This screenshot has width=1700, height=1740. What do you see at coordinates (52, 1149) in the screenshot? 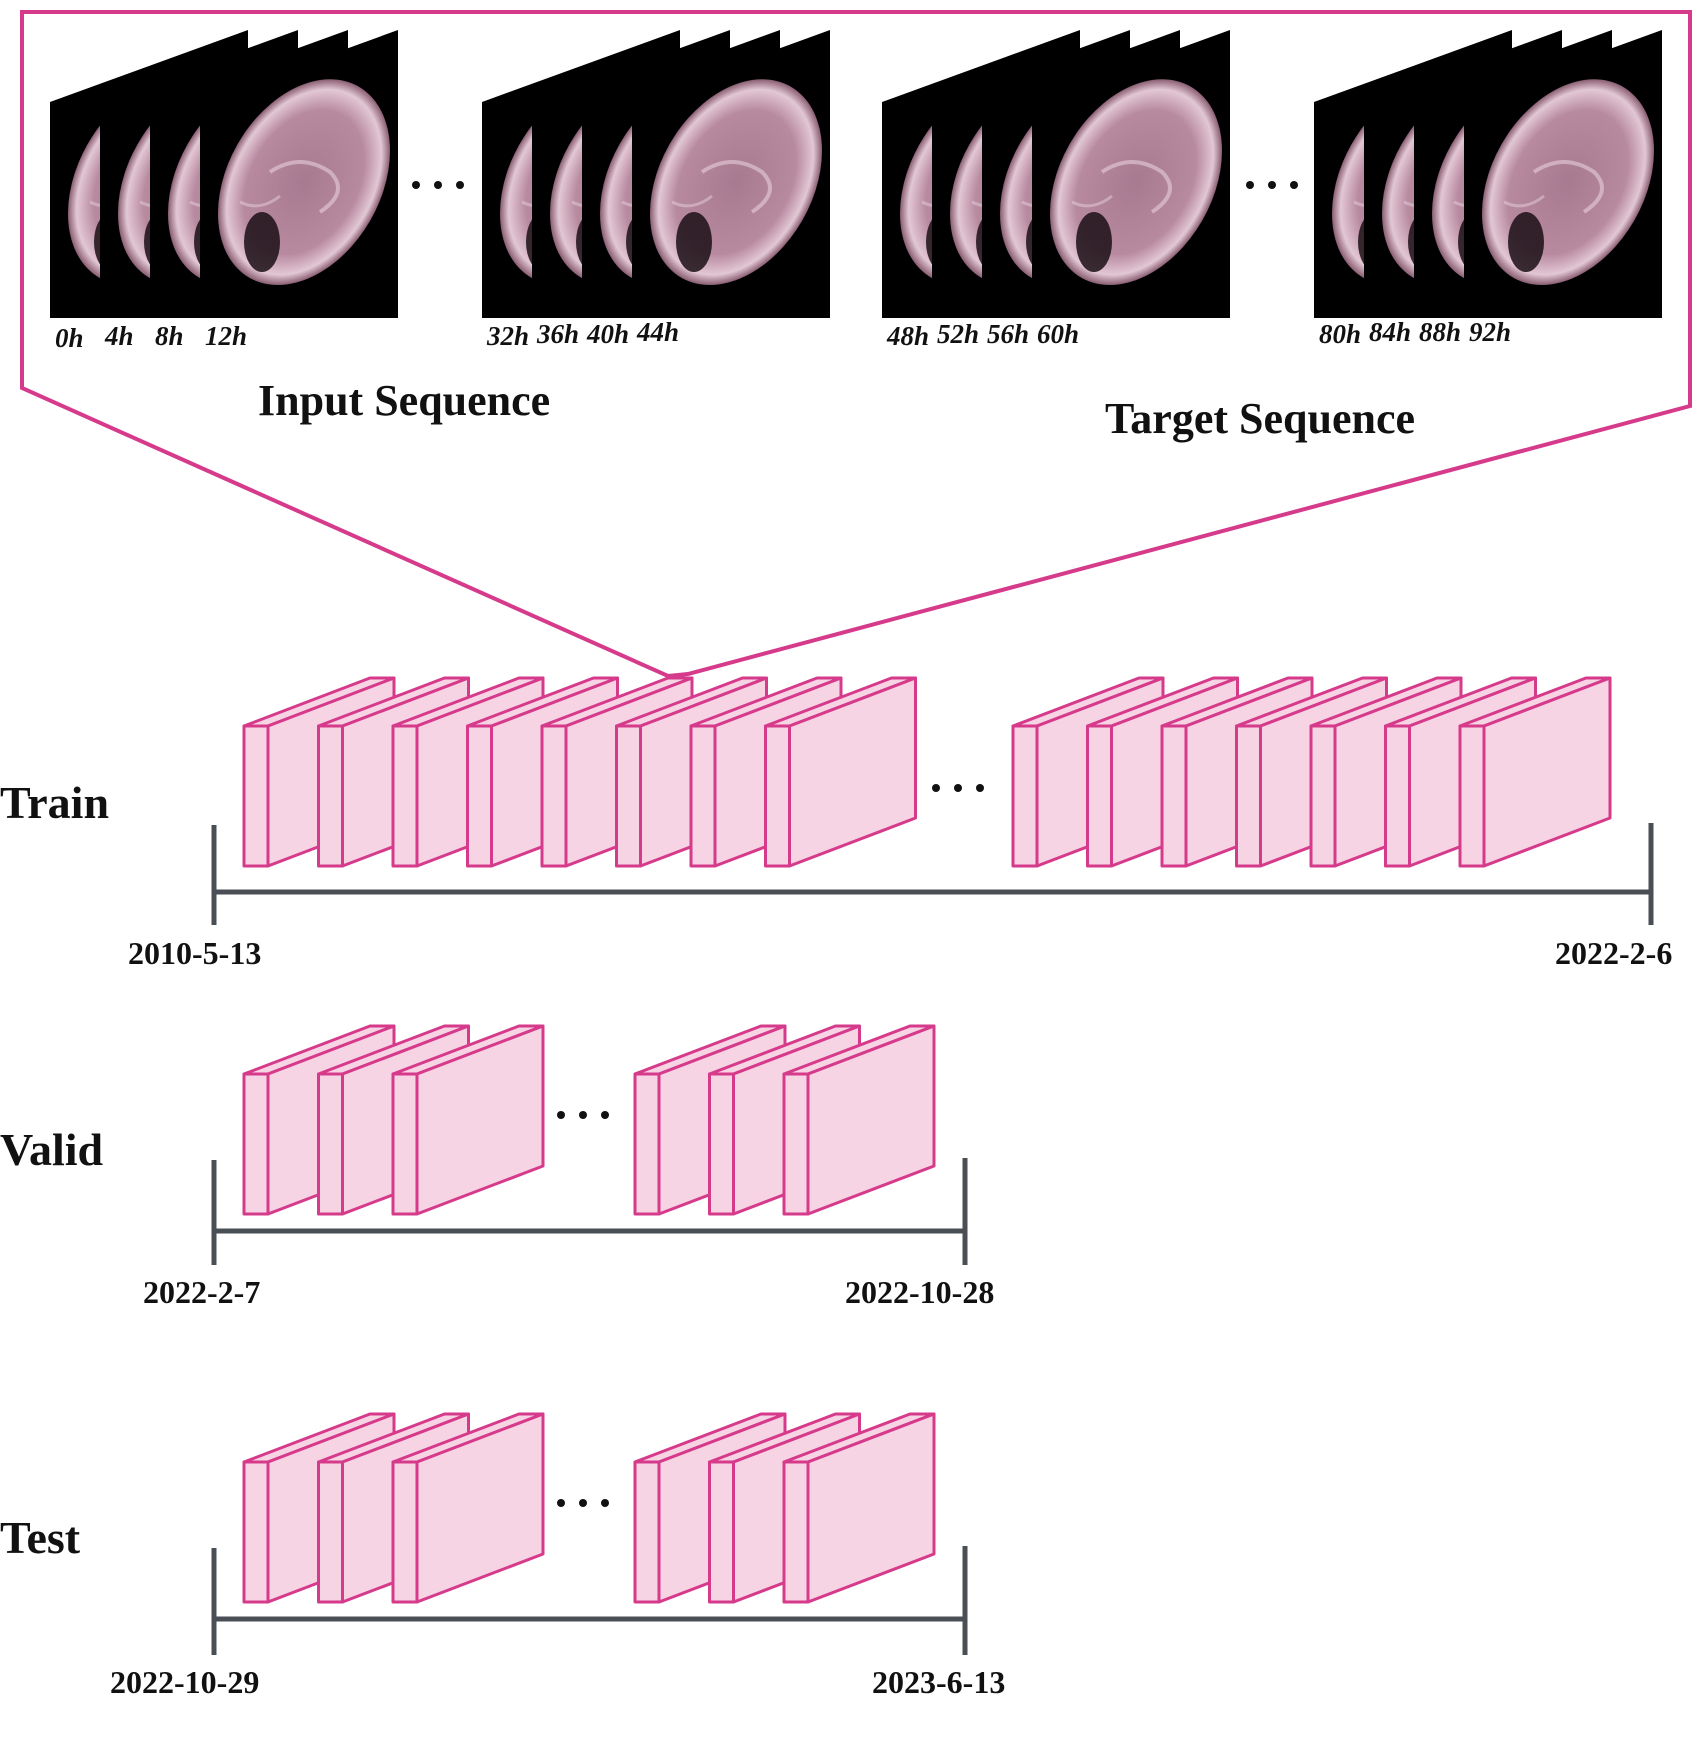
I see `split-label-valid: Valid` at bounding box center [52, 1149].